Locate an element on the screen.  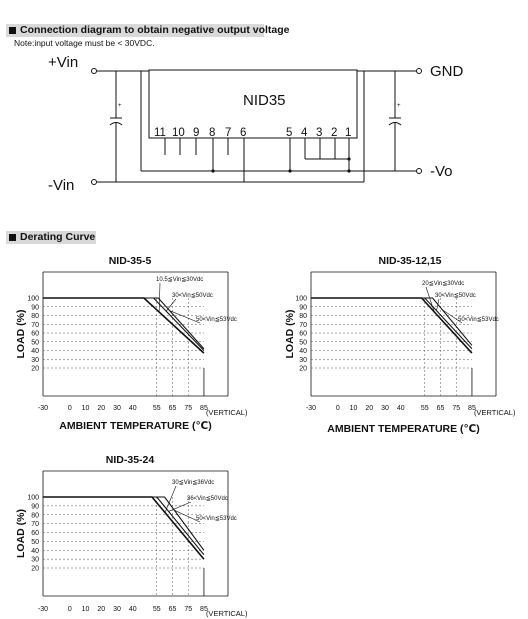
chart-title: NID-35-24 is located at coordinates (130, 460).